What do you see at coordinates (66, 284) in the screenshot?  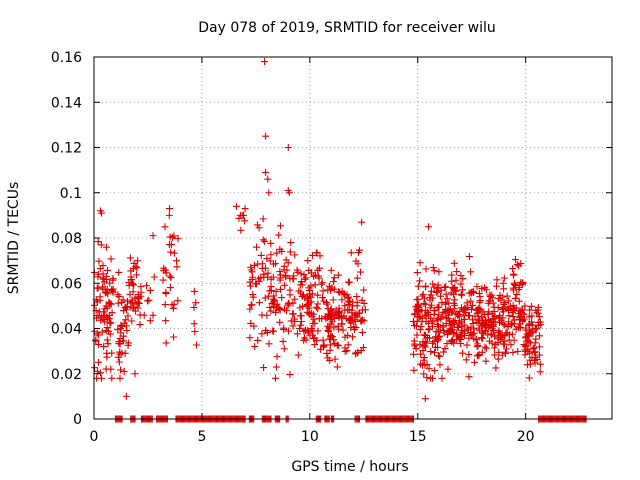 I see `y-tick-label: 0.06` at bounding box center [66, 284].